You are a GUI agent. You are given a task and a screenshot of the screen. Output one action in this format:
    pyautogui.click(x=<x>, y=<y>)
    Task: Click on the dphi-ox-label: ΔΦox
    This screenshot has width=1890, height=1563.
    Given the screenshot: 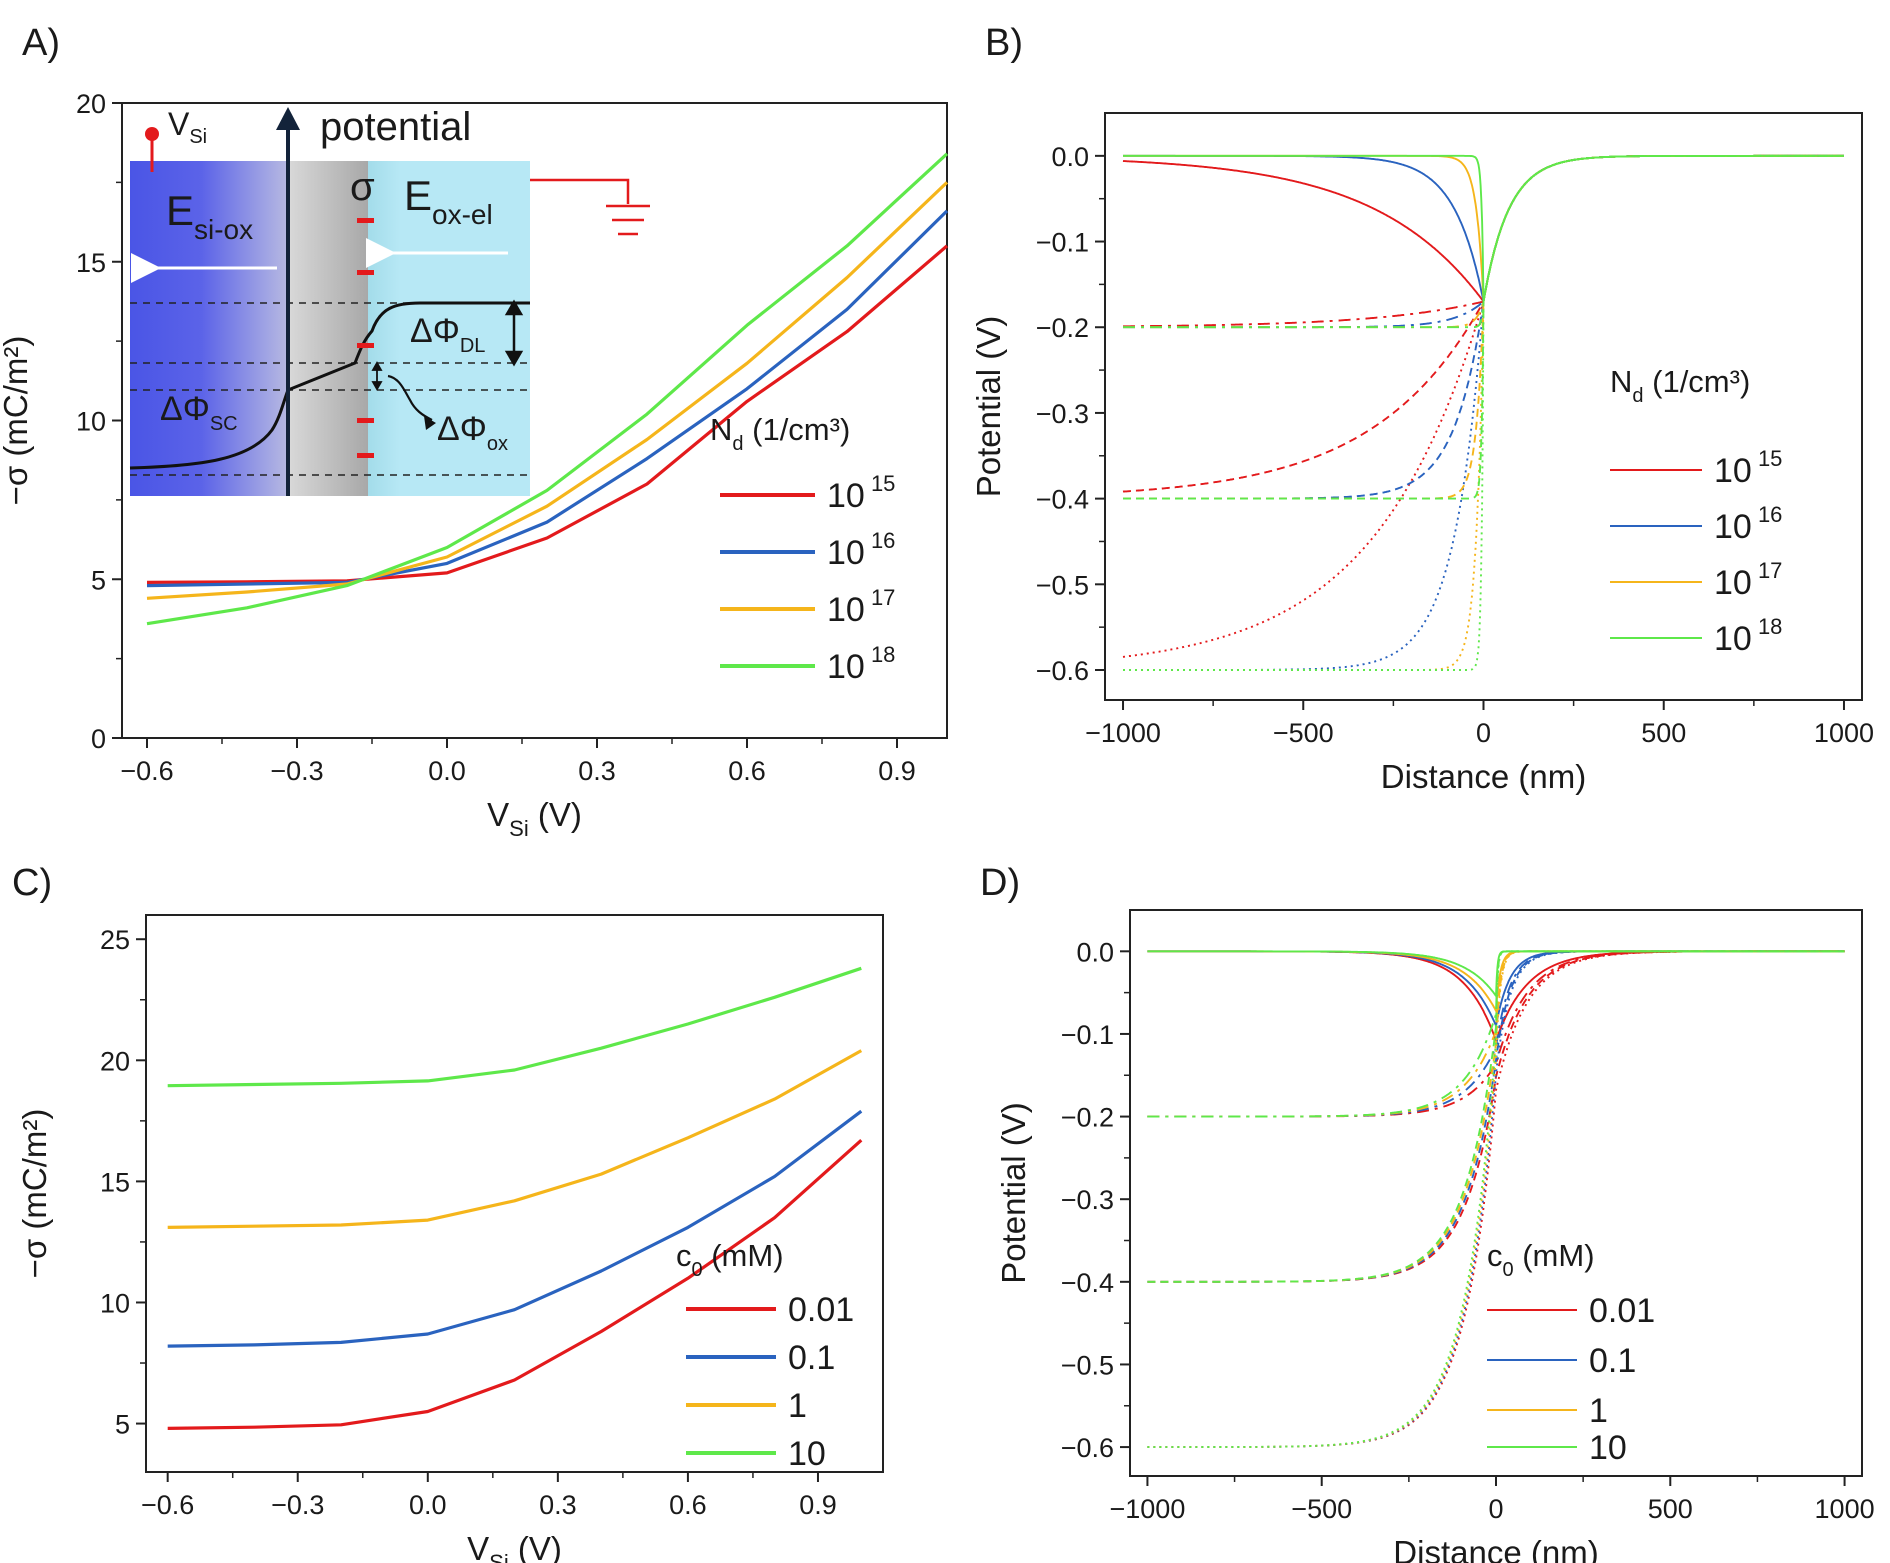 What is the action you would take?
    pyautogui.click(x=472, y=432)
    